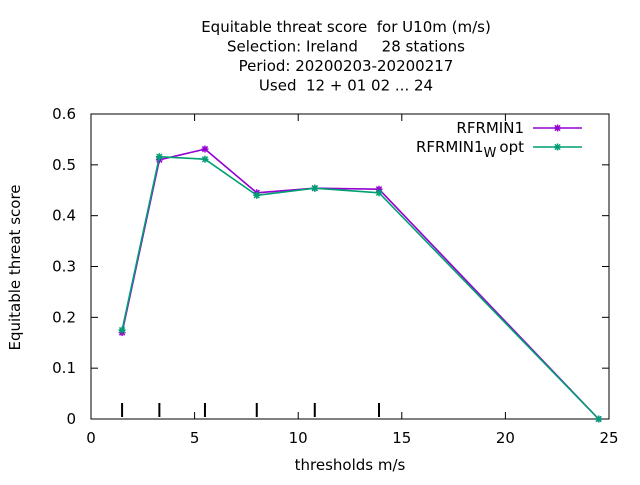  What do you see at coordinates (352, 438) in the screenshot?
I see `x-tick-labels: 0 5 10 15 20 25` at bounding box center [352, 438].